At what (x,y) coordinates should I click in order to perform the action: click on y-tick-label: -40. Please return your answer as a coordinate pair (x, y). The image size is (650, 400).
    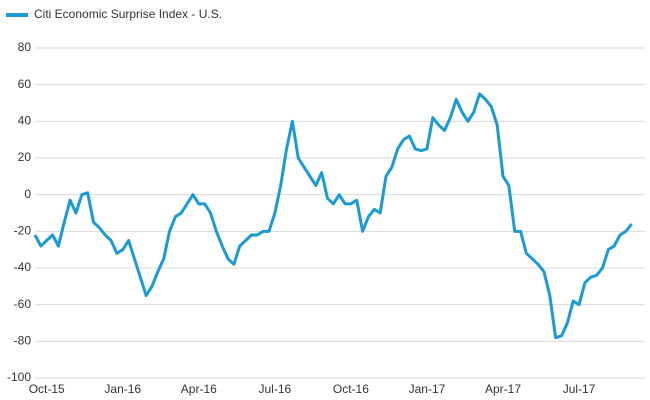
    Looking at the image, I should click on (23, 267).